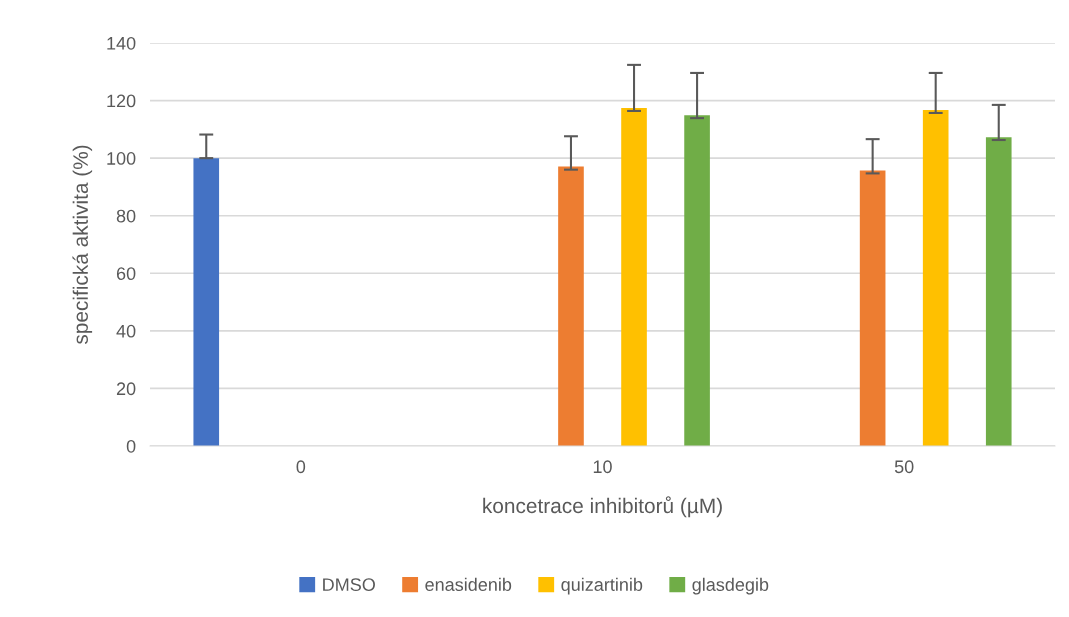  I want to click on x-tick-label: 0, so click(301, 467).